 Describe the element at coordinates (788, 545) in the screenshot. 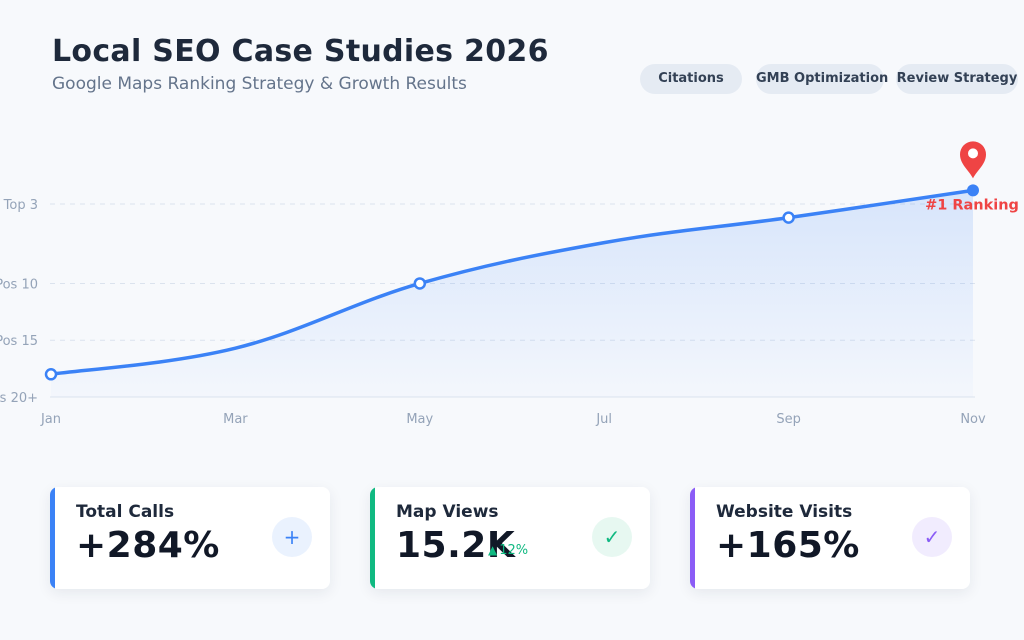

I see `card-value: +165%` at that location.